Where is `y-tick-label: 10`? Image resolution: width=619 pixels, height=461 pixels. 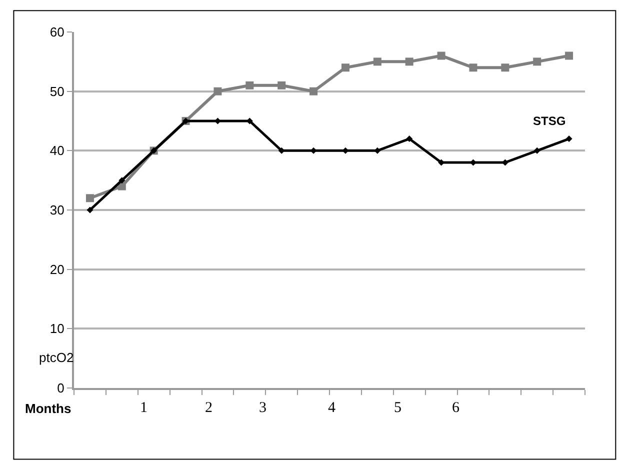
y-tick-label: 10 is located at coordinates (57, 328).